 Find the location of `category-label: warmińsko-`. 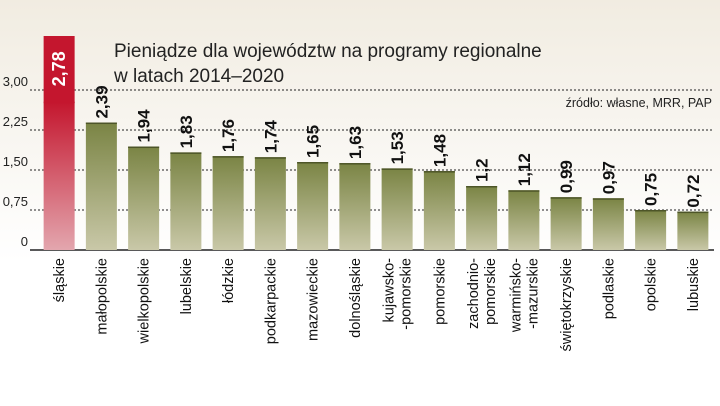

category-label: warmińsko- is located at coordinates (516, 295).